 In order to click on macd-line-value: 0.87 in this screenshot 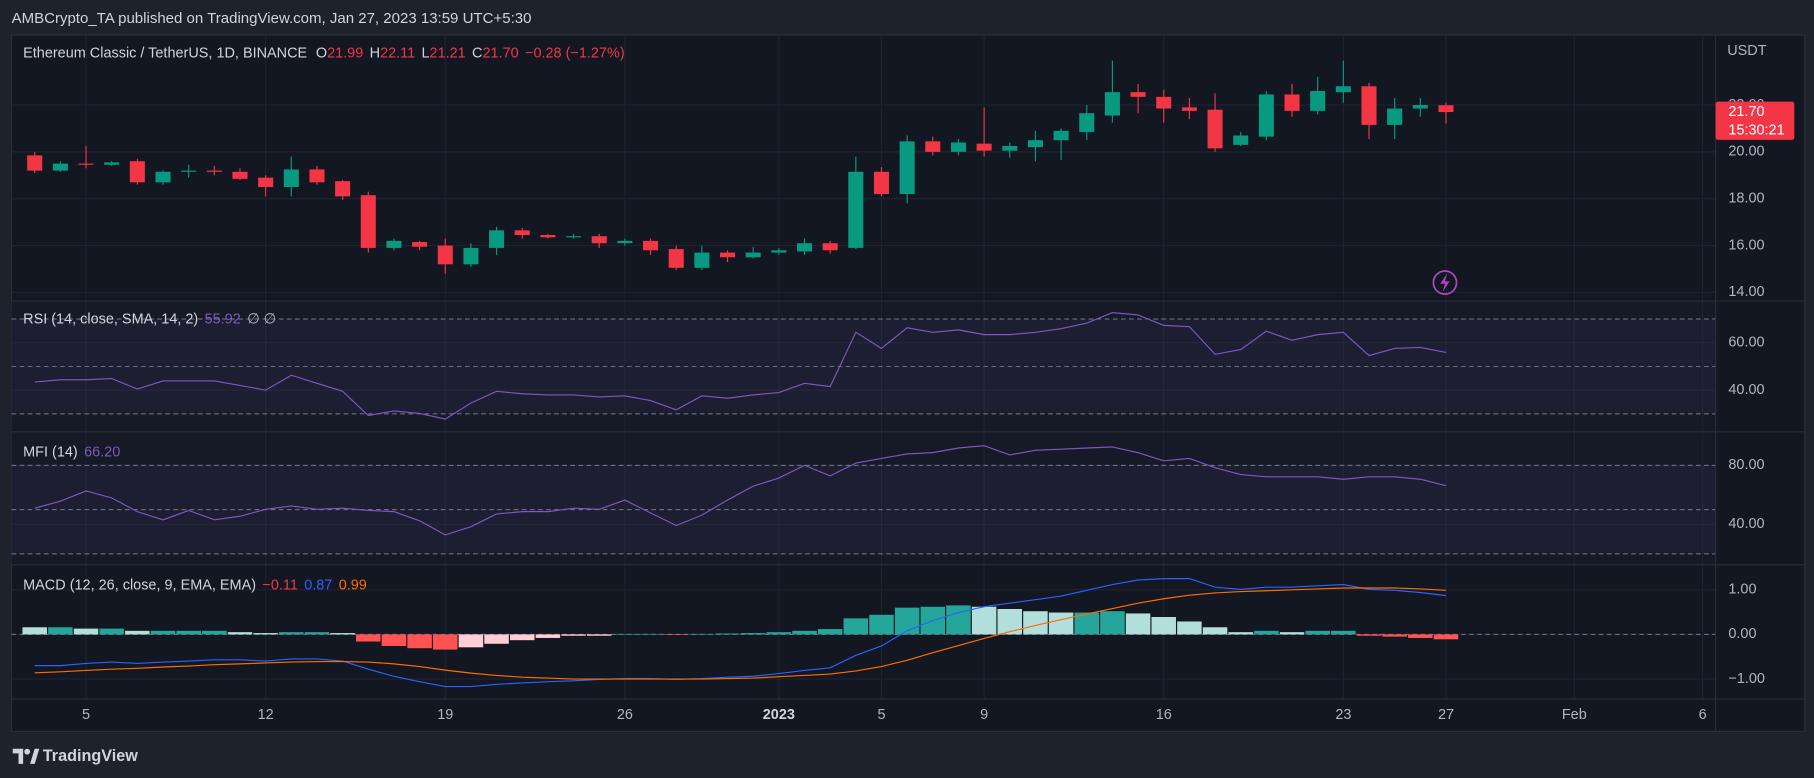, I will do `click(318, 585)`.